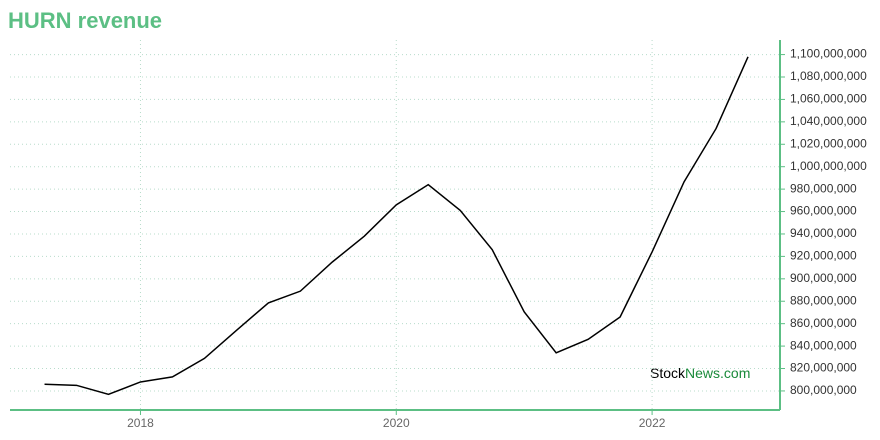 Image resolution: width=880 pixels, height=440 pixels. What do you see at coordinates (823, 345) in the screenshot?
I see `y-tick-label: 840,000,000` at bounding box center [823, 345].